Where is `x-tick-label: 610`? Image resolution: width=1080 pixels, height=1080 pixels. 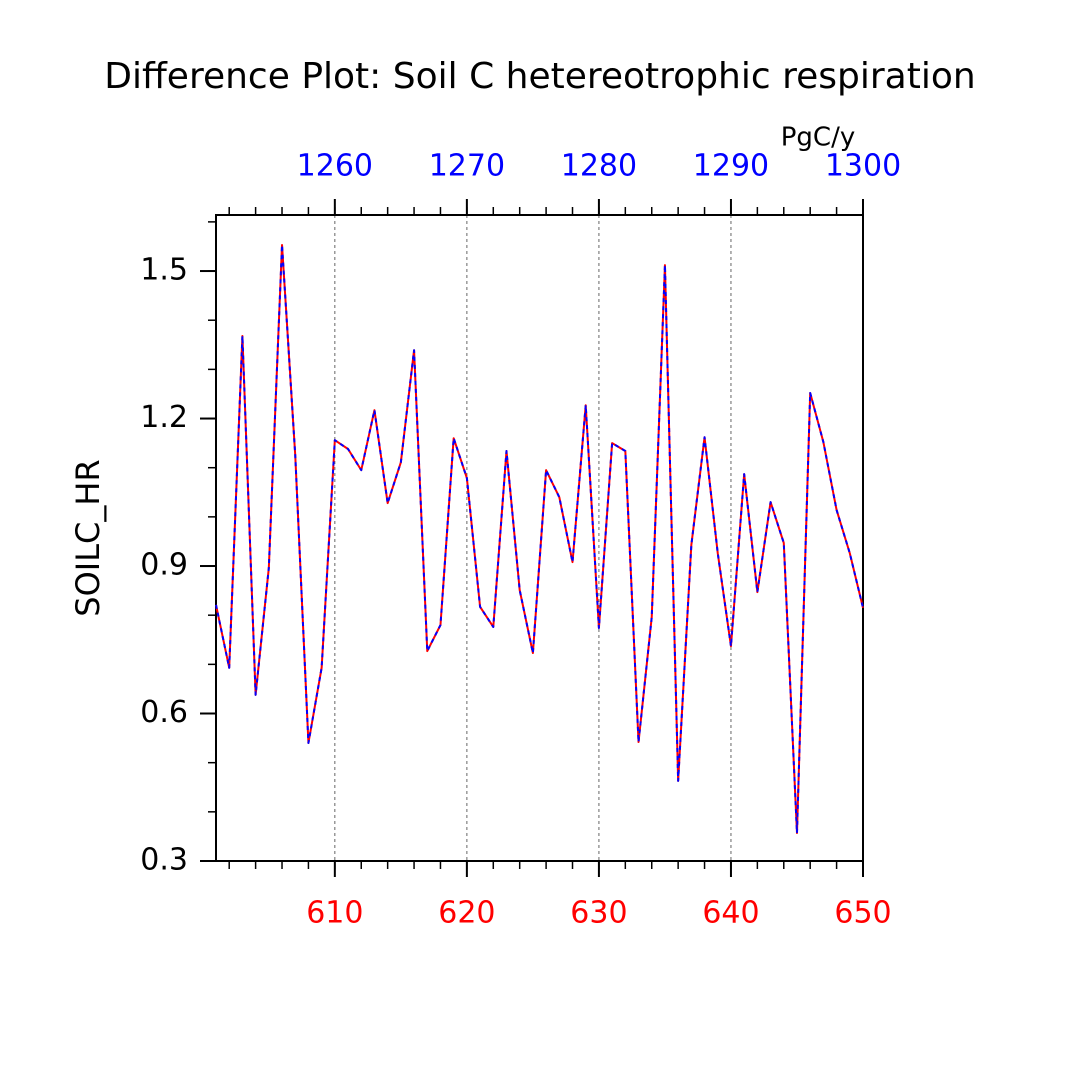 x-tick-label: 610 is located at coordinates (334, 913).